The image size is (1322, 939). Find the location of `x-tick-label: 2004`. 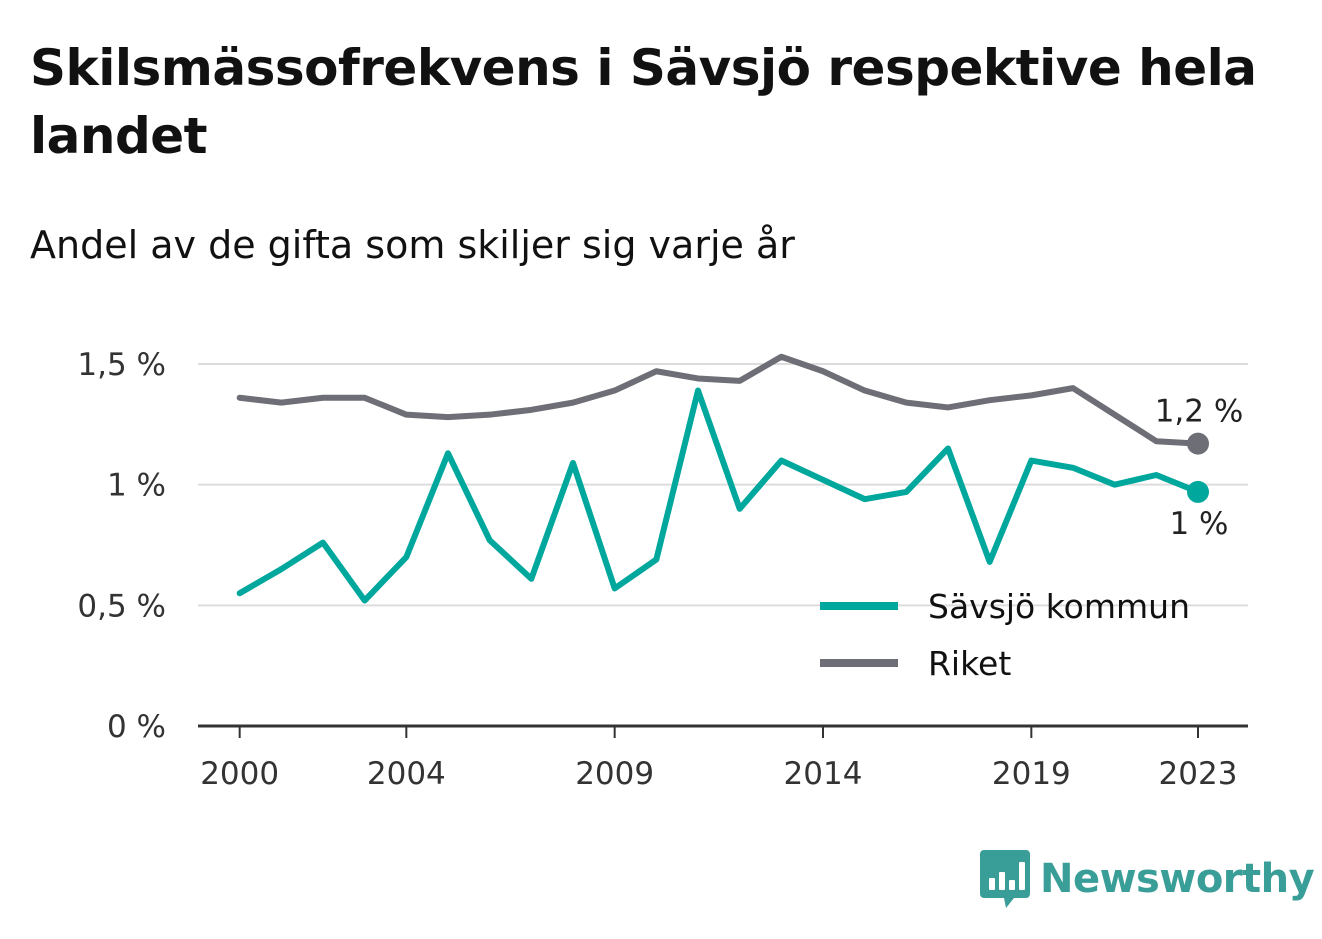

x-tick-label: 2004 is located at coordinates (406, 774).